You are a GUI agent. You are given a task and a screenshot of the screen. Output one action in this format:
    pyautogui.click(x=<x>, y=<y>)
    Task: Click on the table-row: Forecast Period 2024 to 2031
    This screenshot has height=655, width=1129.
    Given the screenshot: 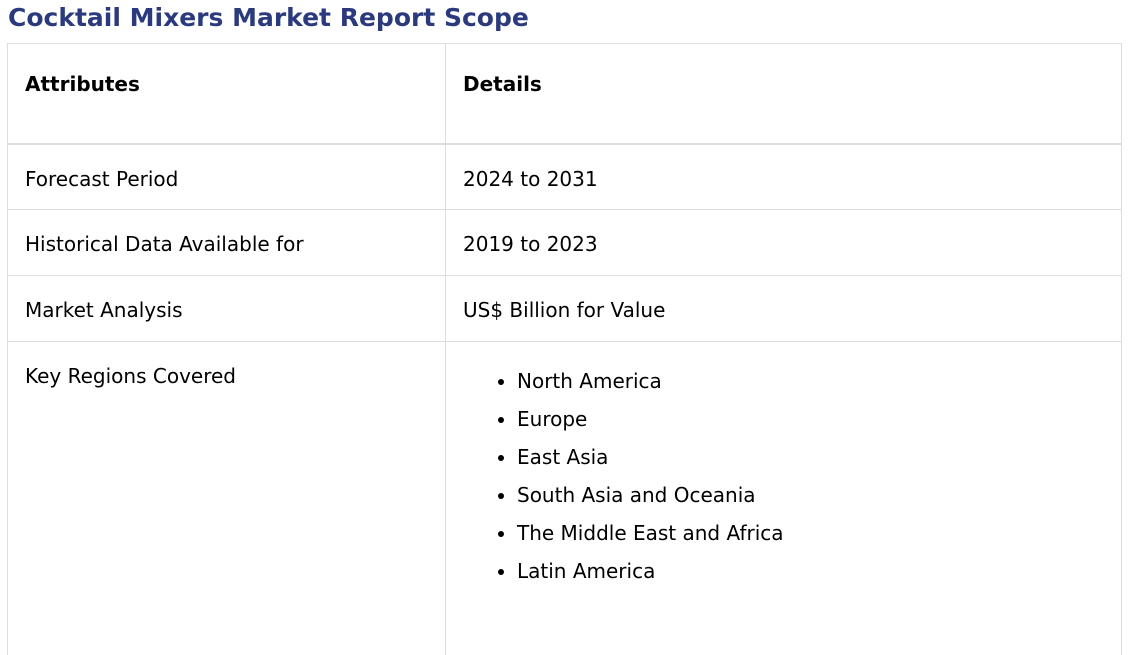 What is the action you would take?
    pyautogui.click(x=564, y=176)
    